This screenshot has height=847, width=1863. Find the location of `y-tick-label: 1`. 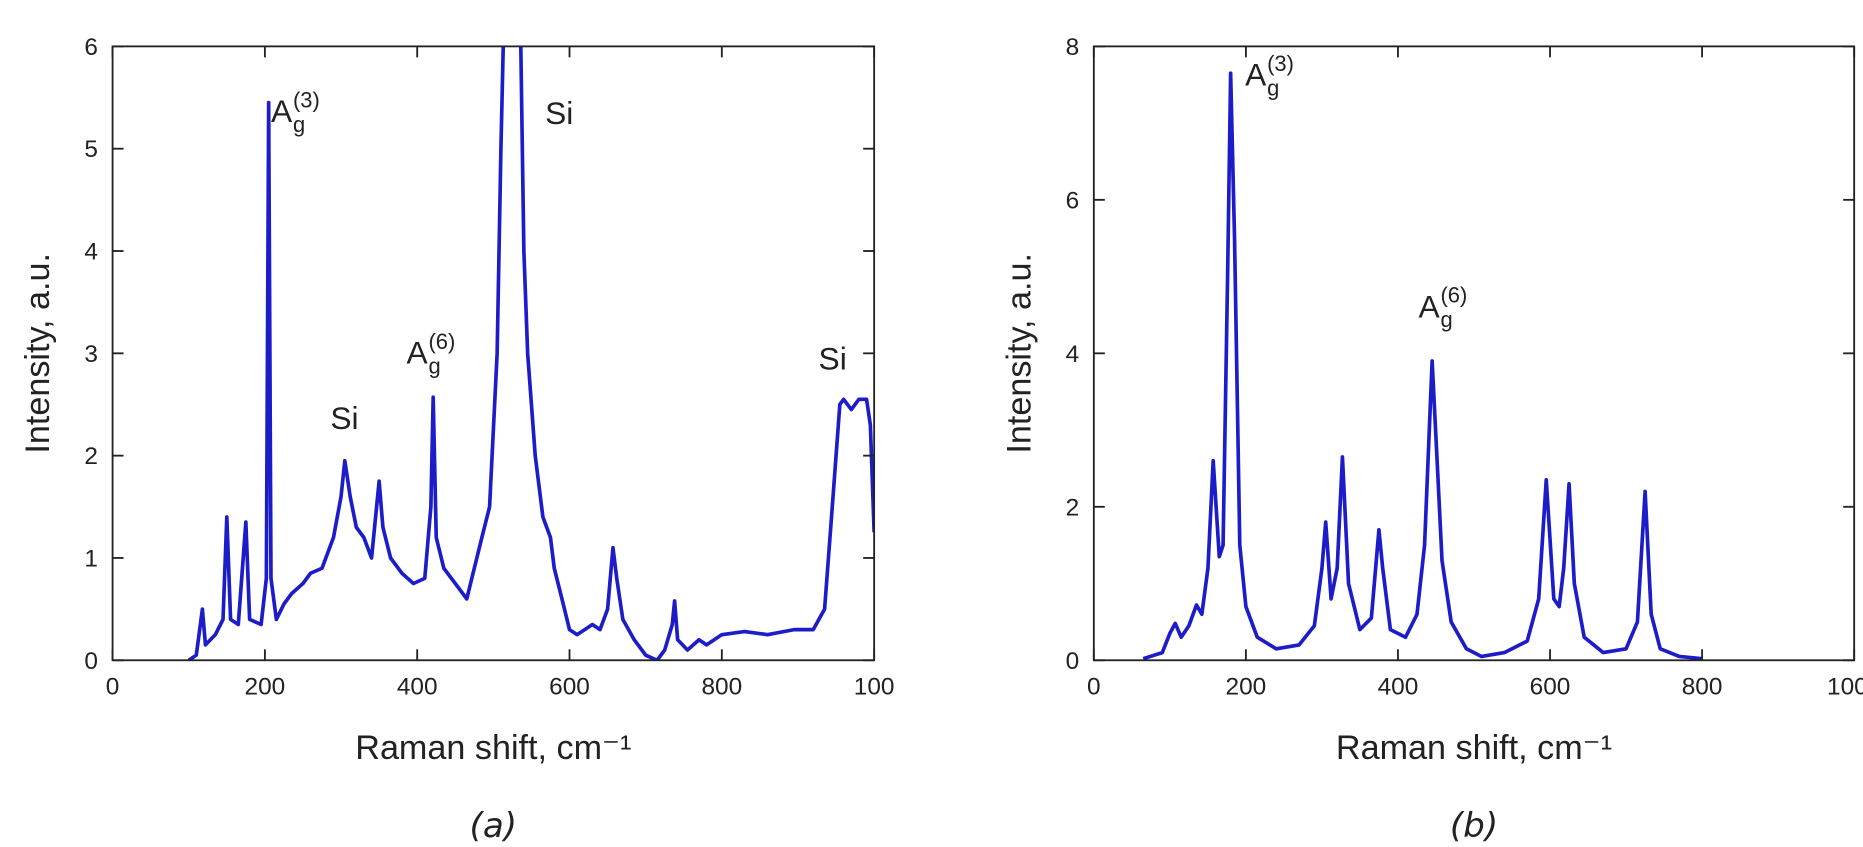

y-tick-label: 1 is located at coordinates (91, 558).